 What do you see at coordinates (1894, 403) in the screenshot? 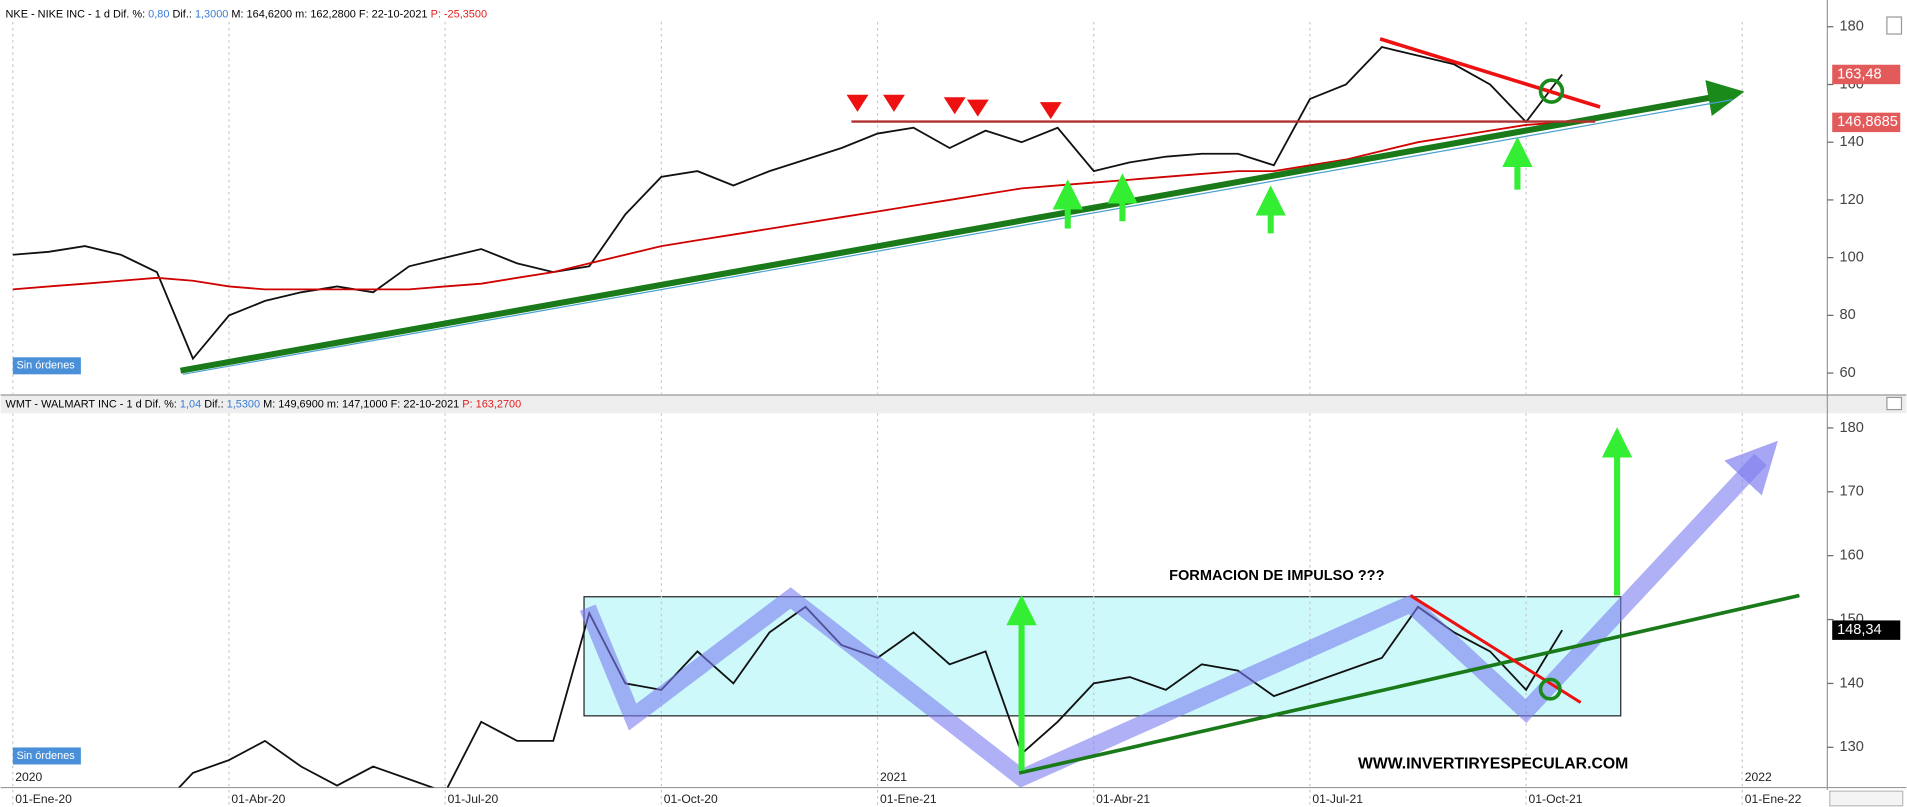
I see `panel-button` at bounding box center [1894, 403].